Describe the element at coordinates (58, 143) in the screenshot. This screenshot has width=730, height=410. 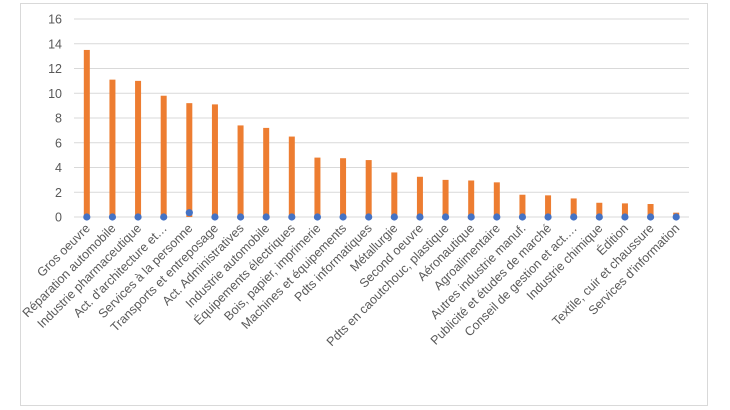
I see `y-tick-label: 6` at that location.